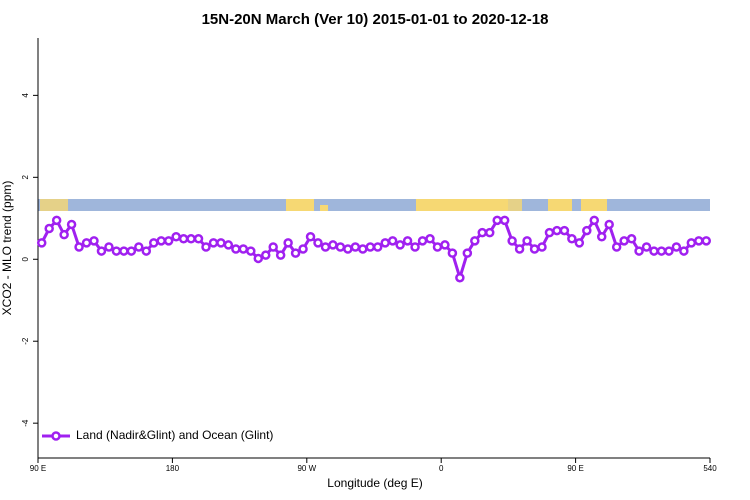 This screenshot has height=500, width=750. Describe the element at coordinates (25, 341) in the screenshot. I see `y-tick-label: -2` at that location.